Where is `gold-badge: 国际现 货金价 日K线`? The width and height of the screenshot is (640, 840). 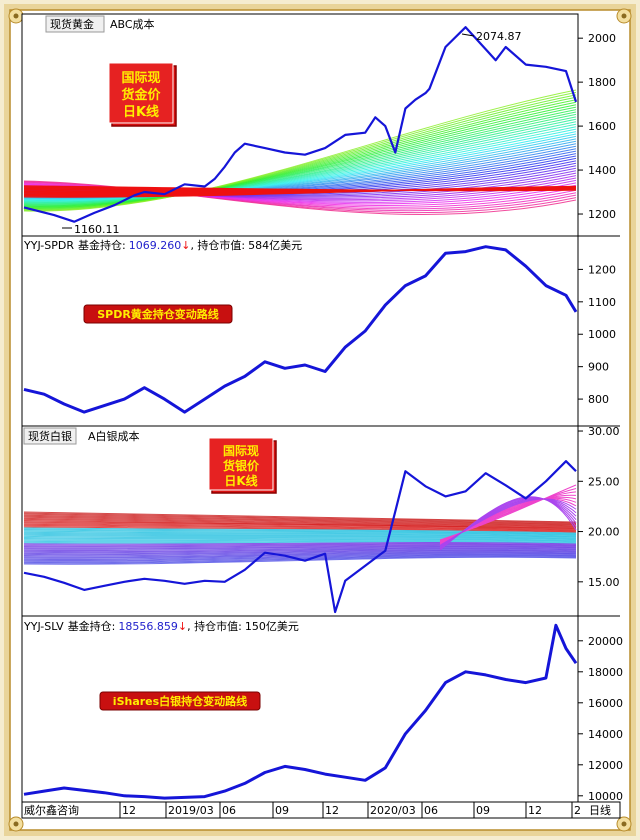 gold-badge: 国际现 货金价 日K线 is located at coordinates (142, 94).